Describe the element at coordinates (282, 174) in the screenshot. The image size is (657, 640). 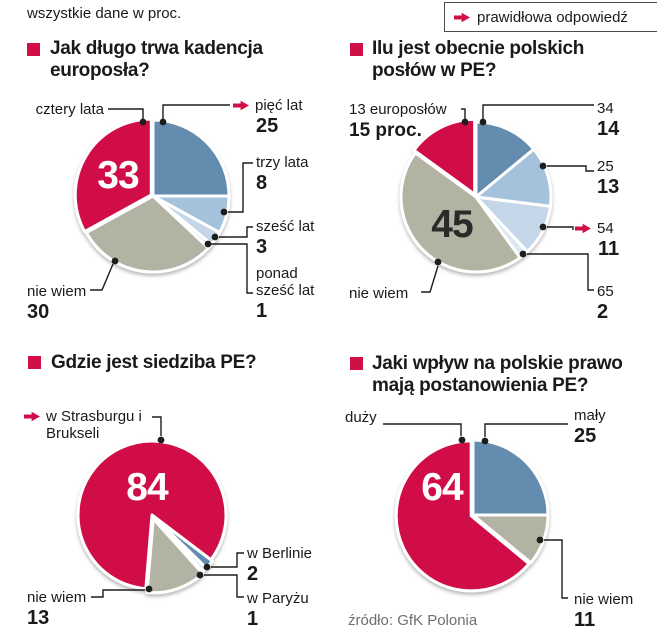
I see `slice-label-trzy-lata: trzy lata 8` at that location.